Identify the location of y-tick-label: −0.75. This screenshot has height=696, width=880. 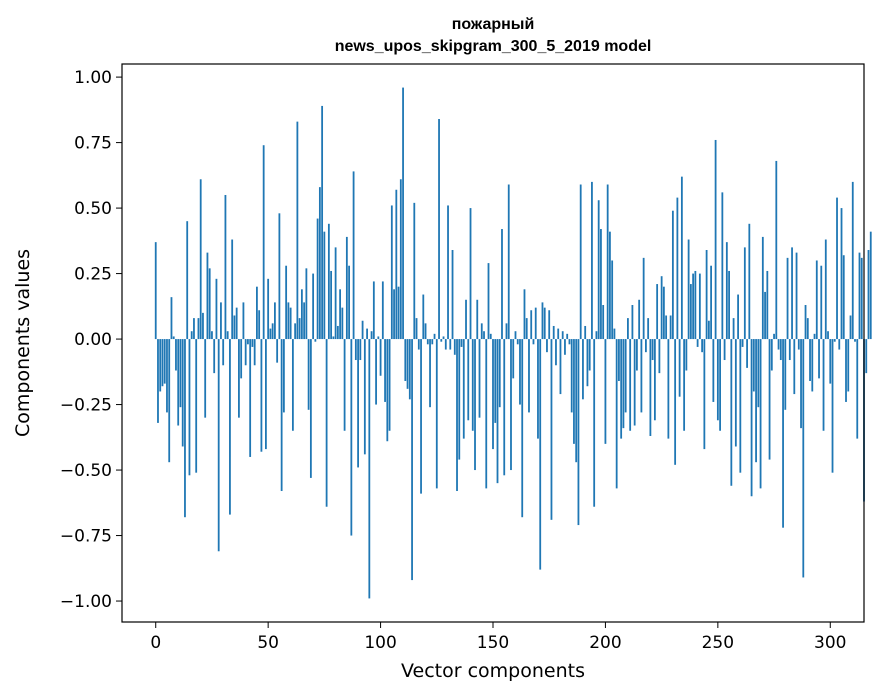
(86, 537).